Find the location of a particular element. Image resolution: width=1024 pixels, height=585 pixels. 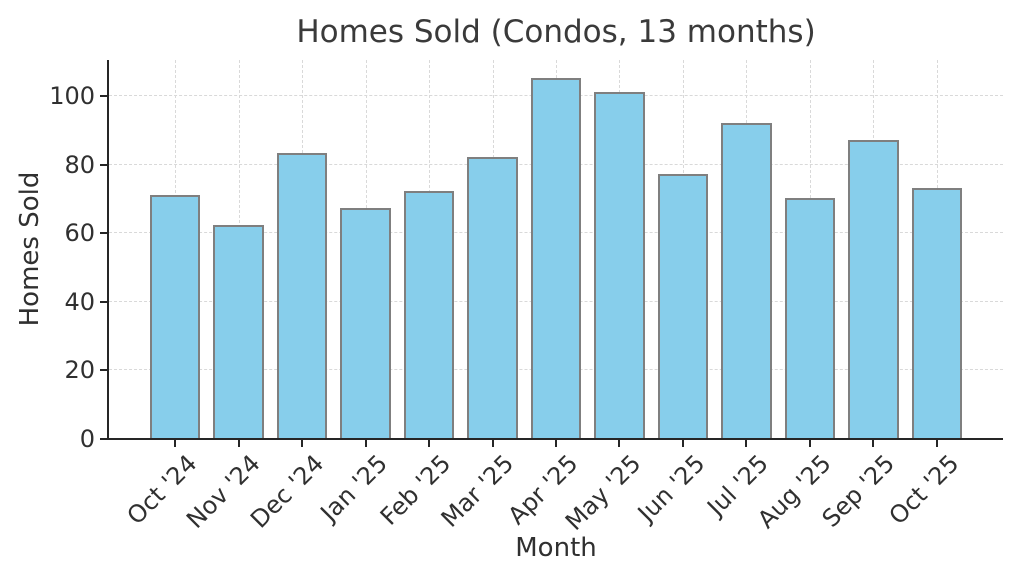

y-tick-label: 0 is located at coordinates (87, 439).